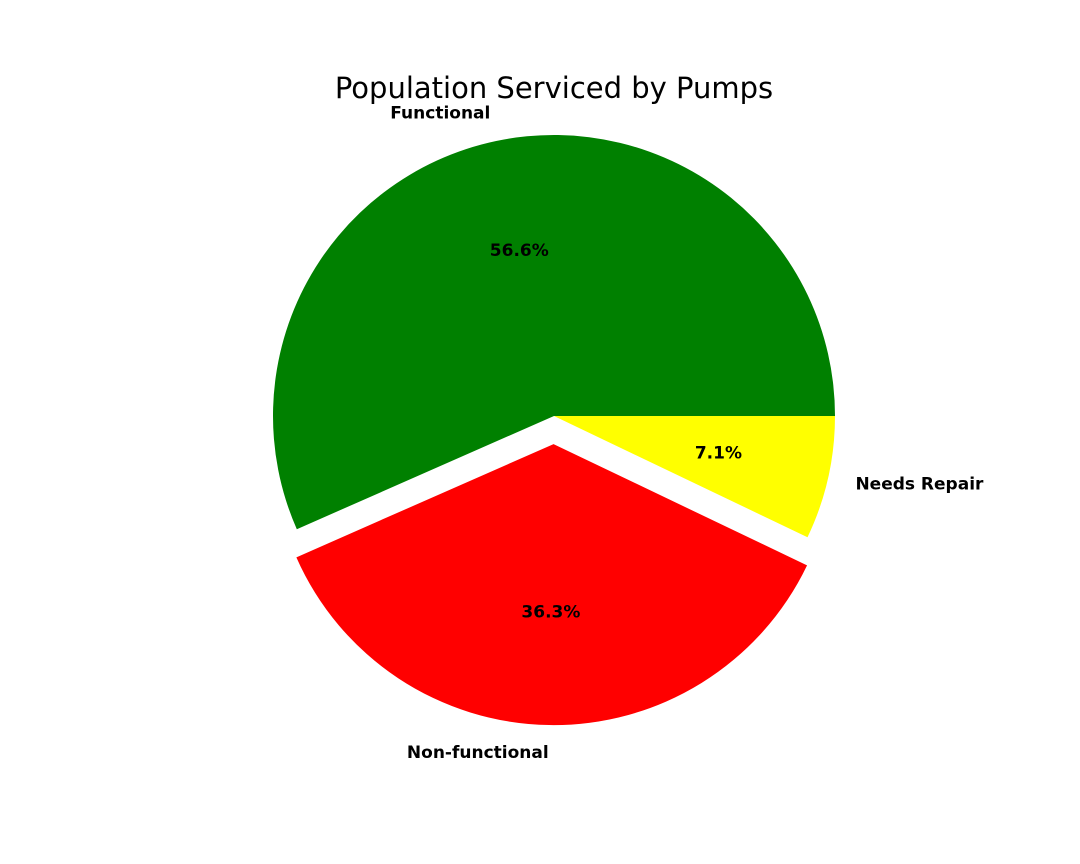 The height and width of the screenshot is (864, 1080). I want to click on chart-title: Population Serviced by Pumps, so click(554, 88).